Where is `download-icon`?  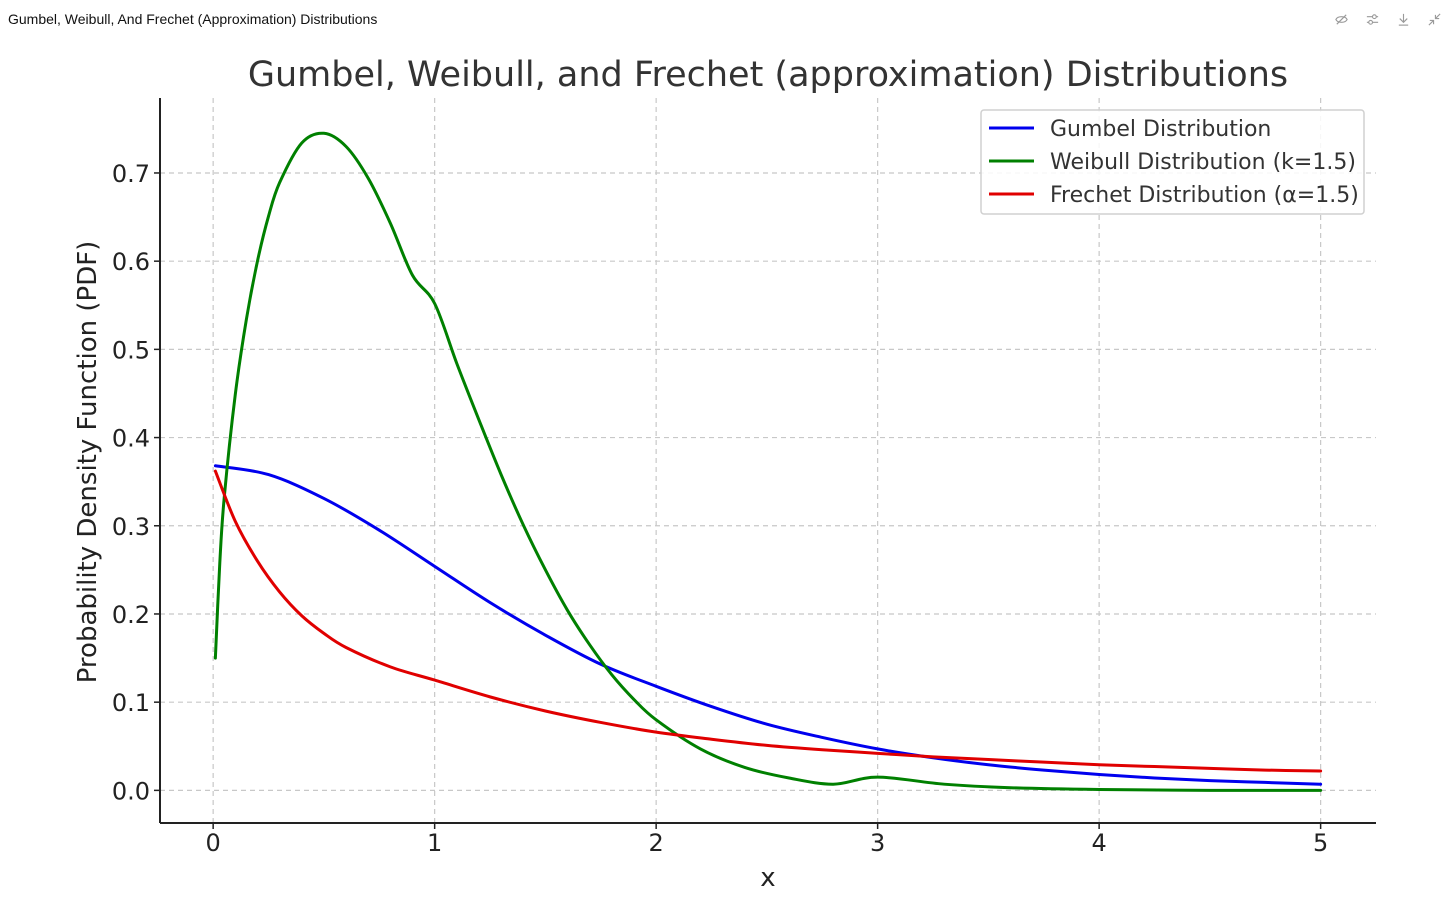 download-icon is located at coordinates (1403, 19).